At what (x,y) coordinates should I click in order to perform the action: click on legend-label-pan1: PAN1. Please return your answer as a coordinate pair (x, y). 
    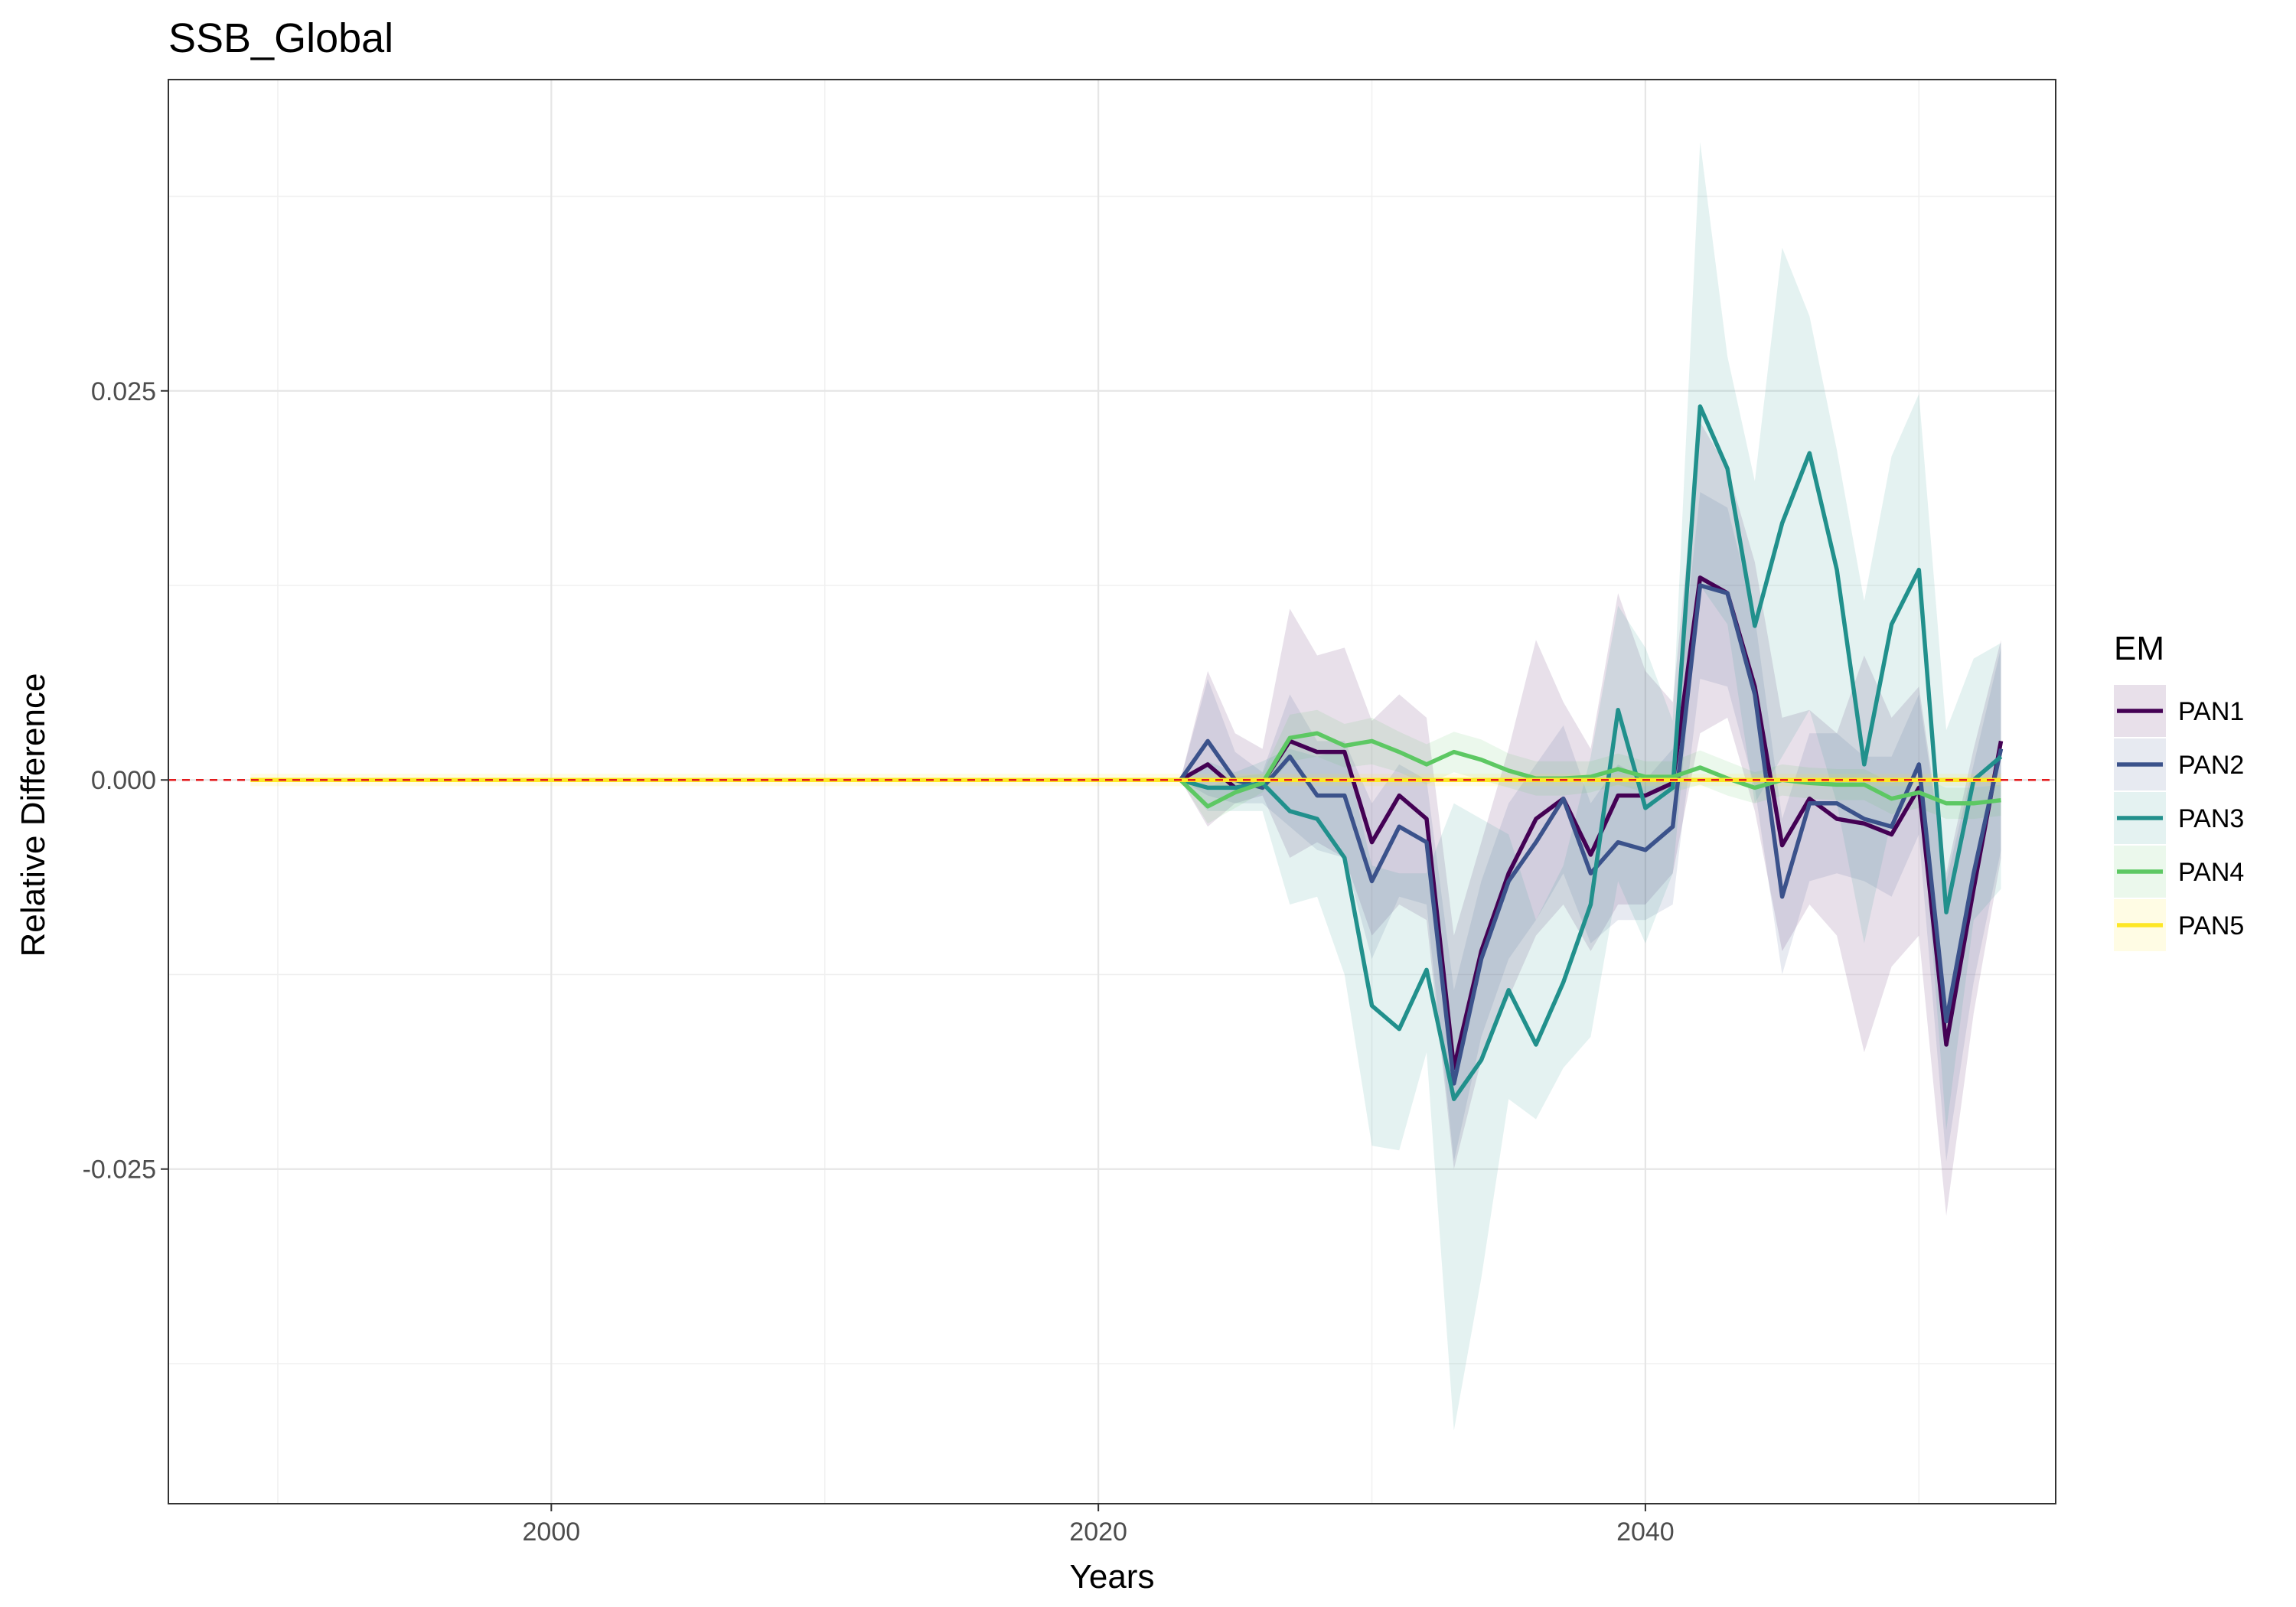
    Looking at the image, I should click on (2211, 711).